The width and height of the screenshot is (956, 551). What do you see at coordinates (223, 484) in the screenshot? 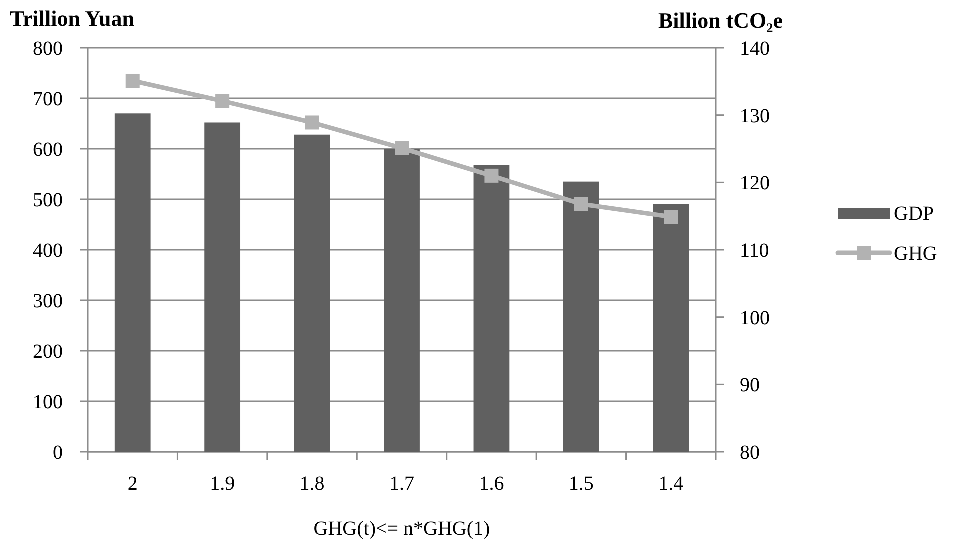
I see `x-tick-label: 1.9` at bounding box center [223, 484].